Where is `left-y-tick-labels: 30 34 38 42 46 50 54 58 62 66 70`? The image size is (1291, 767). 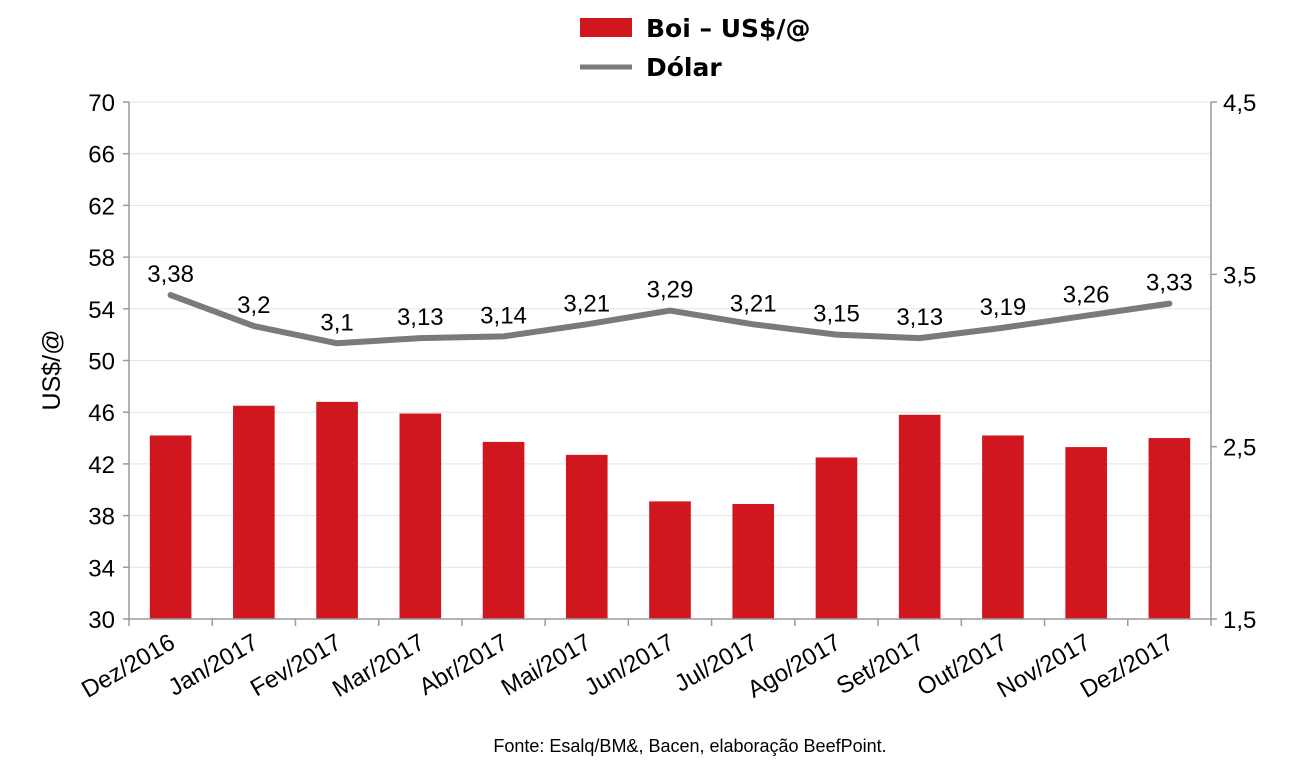
left-y-tick-labels: 30 34 38 42 46 50 54 58 62 66 70 is located at coordinates (101, 362).